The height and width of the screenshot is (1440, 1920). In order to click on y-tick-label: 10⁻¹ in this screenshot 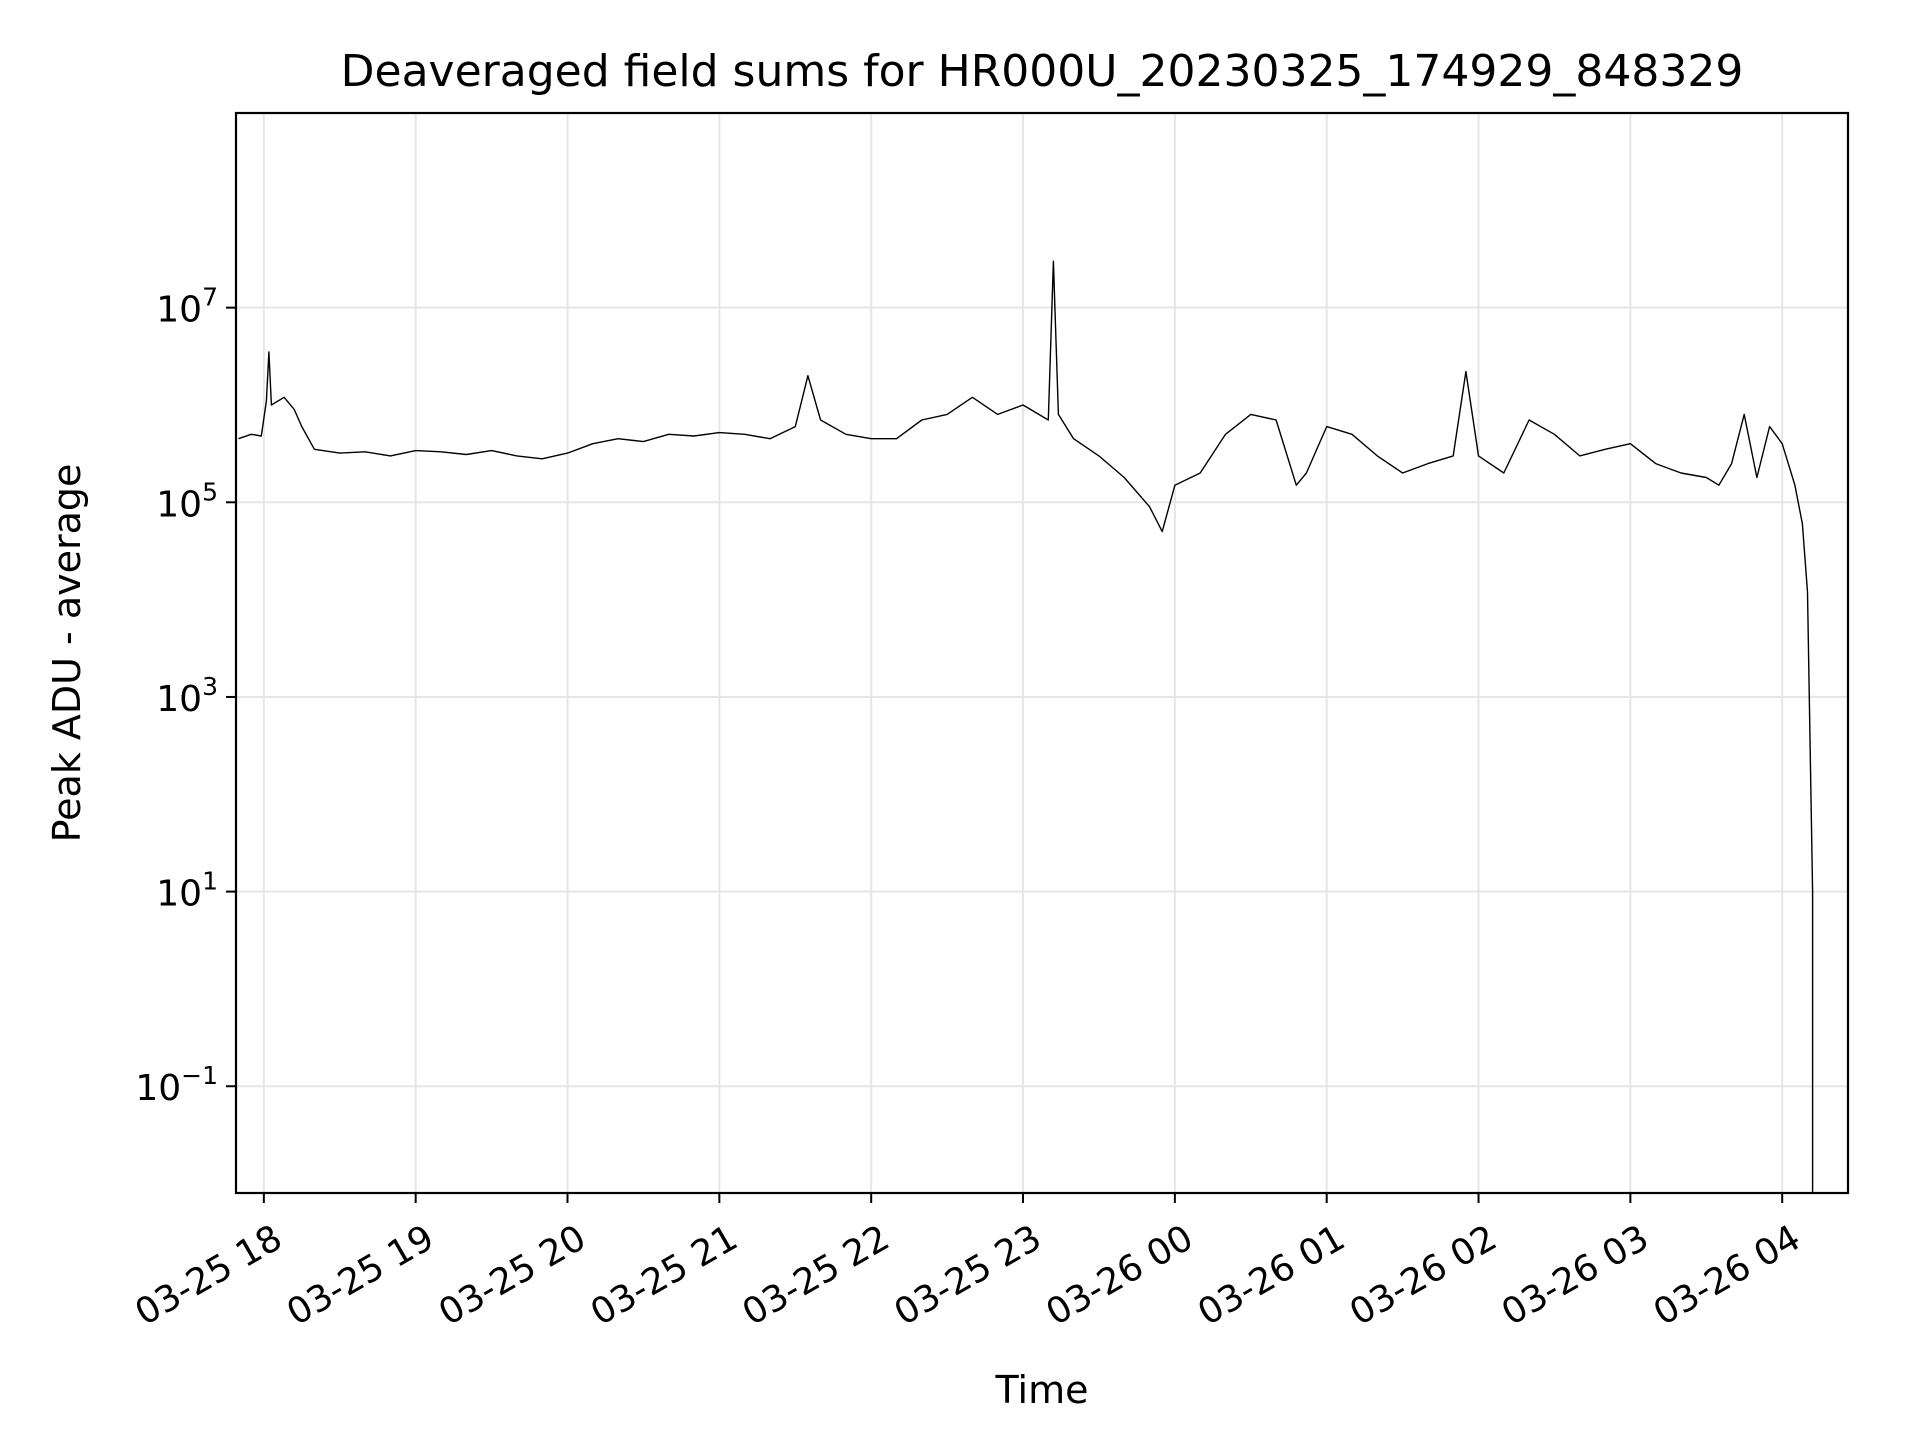, I will do `click(176, 1085)`.